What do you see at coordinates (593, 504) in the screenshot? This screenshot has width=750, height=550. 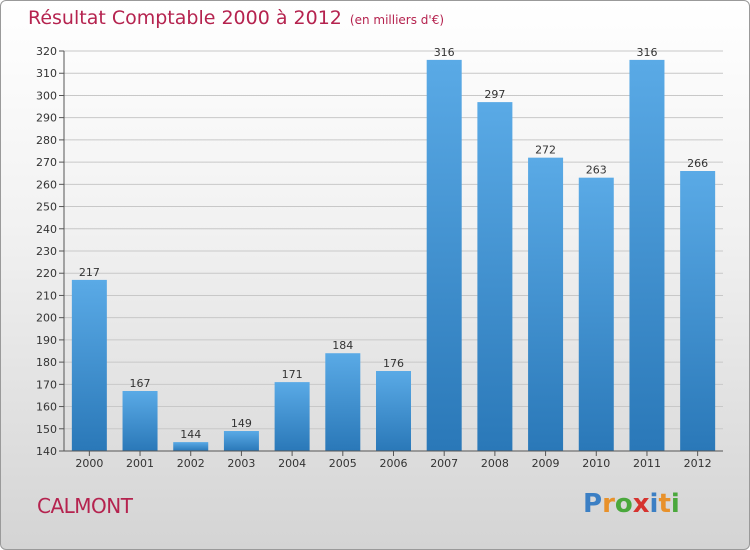 I see `logo-letter: P` at bounding box center [593, 504].